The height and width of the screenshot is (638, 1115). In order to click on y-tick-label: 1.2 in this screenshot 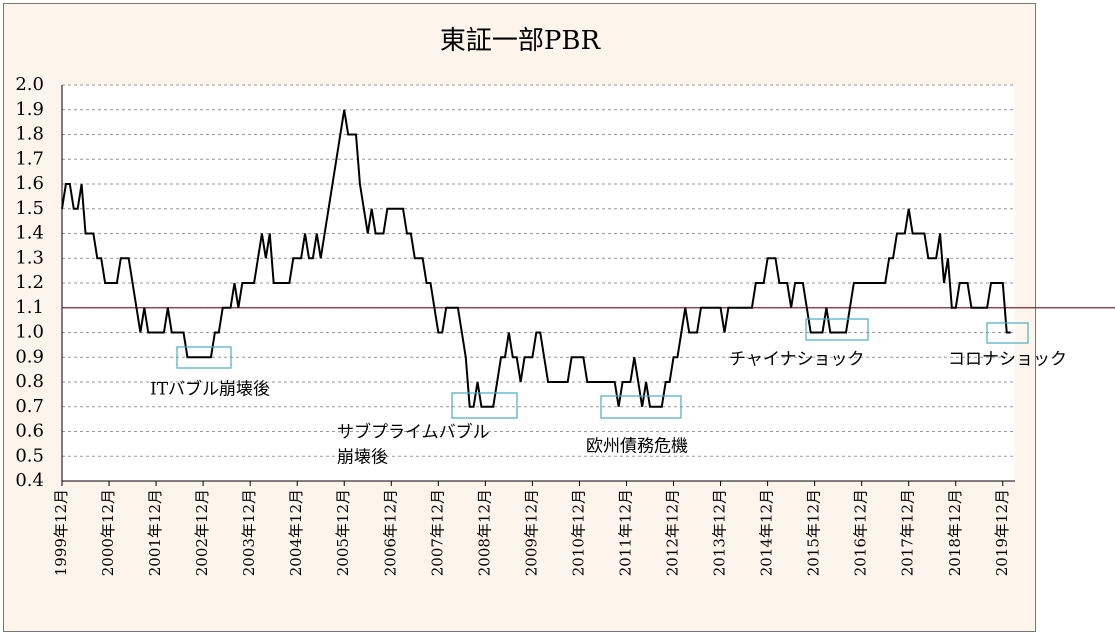, I will do `click(29, 282)`.